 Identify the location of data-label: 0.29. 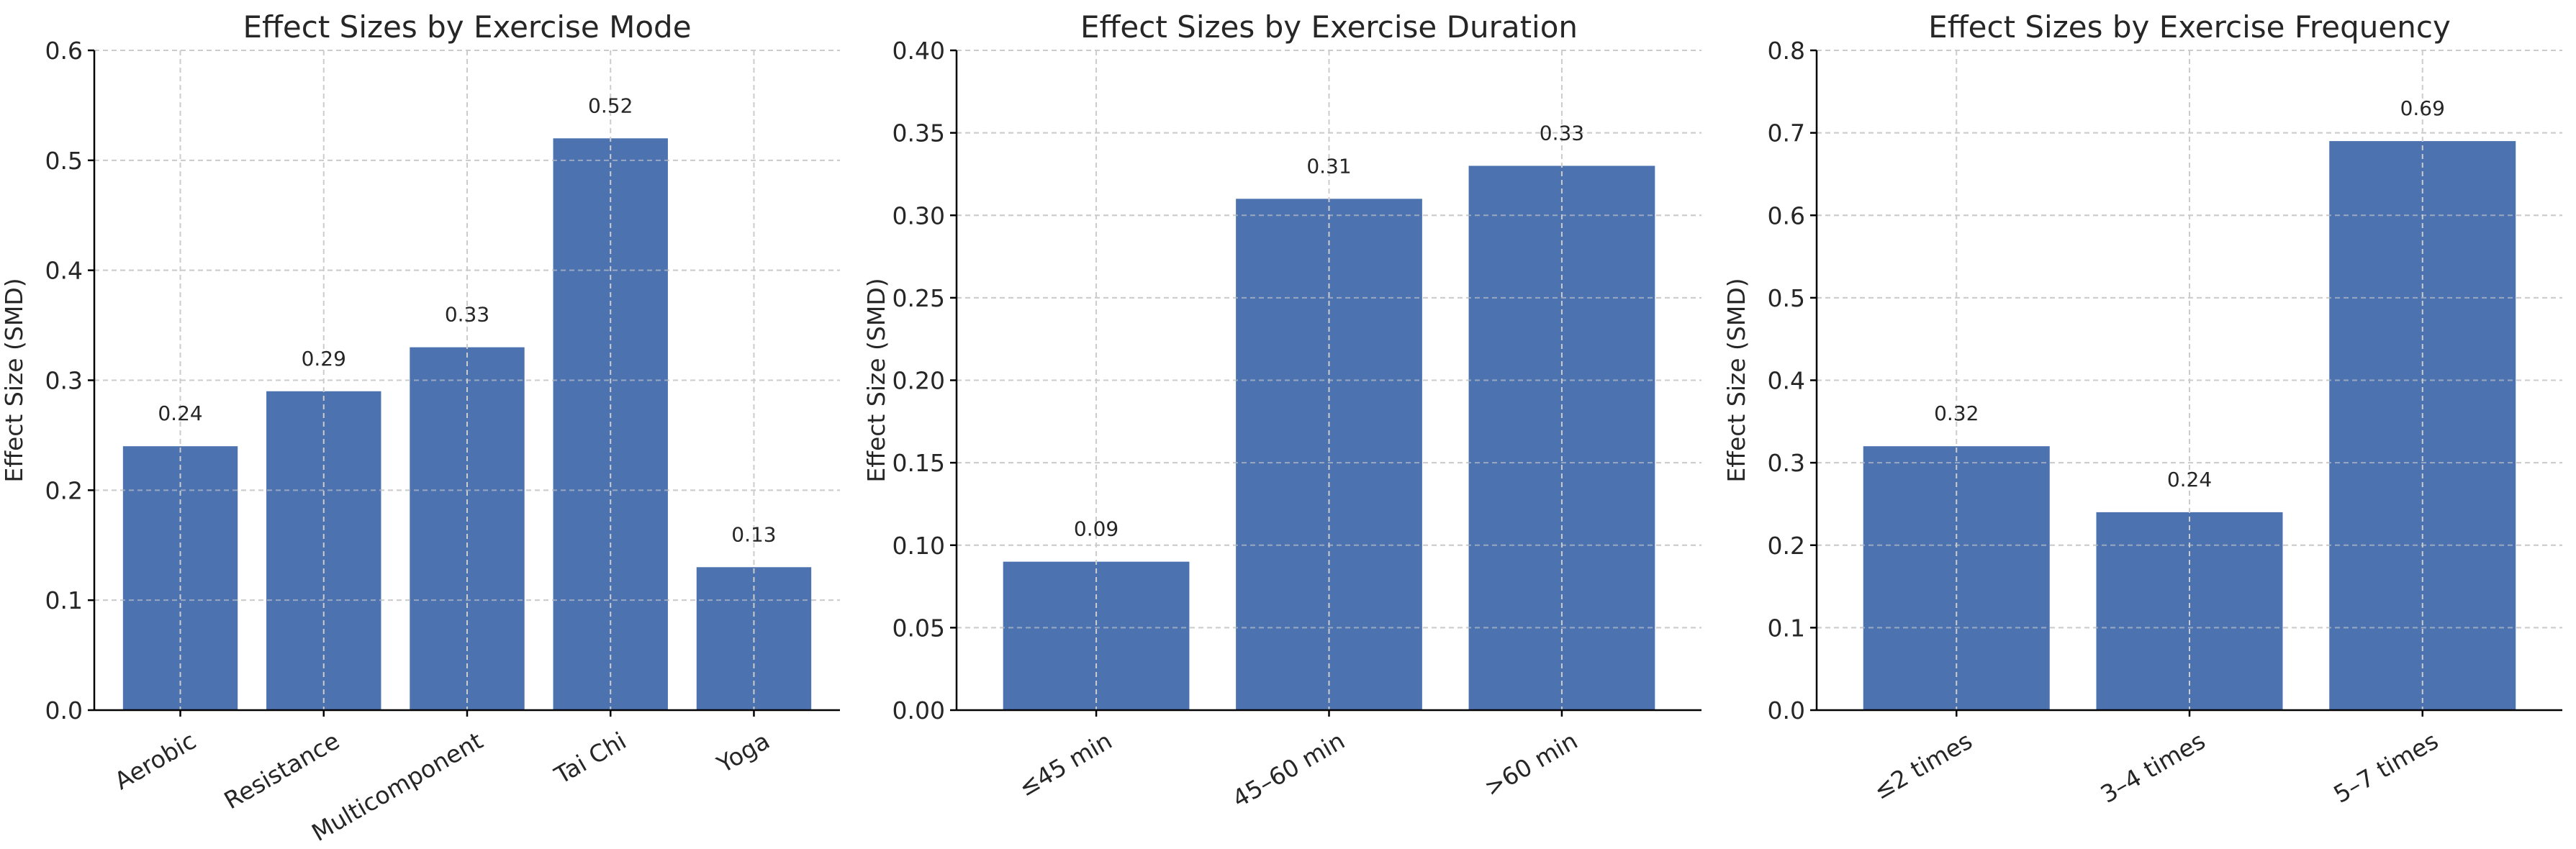
(324, 359).